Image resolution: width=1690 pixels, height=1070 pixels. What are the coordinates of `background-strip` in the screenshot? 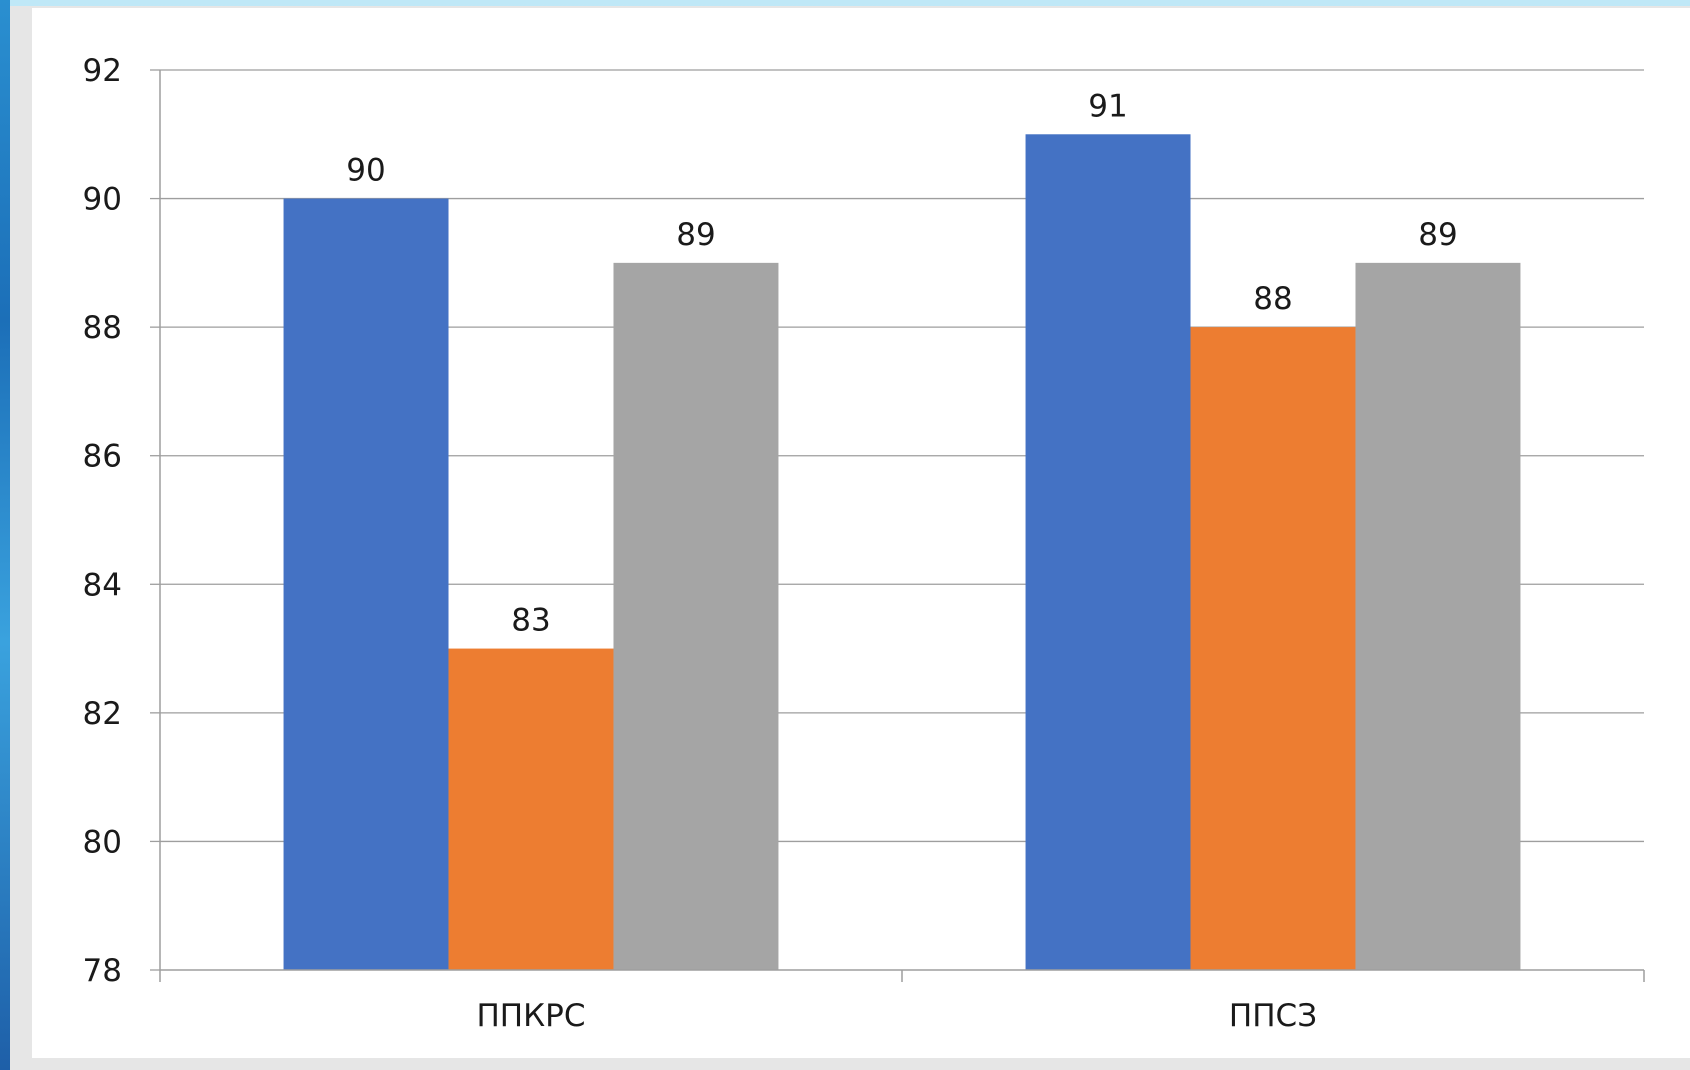 It's located at (5, 535).